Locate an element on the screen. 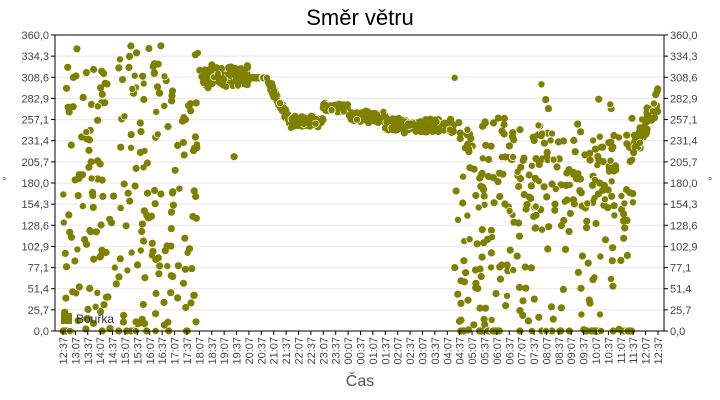  x-tick-label: 01:07 is located at coordinates (374, 351).